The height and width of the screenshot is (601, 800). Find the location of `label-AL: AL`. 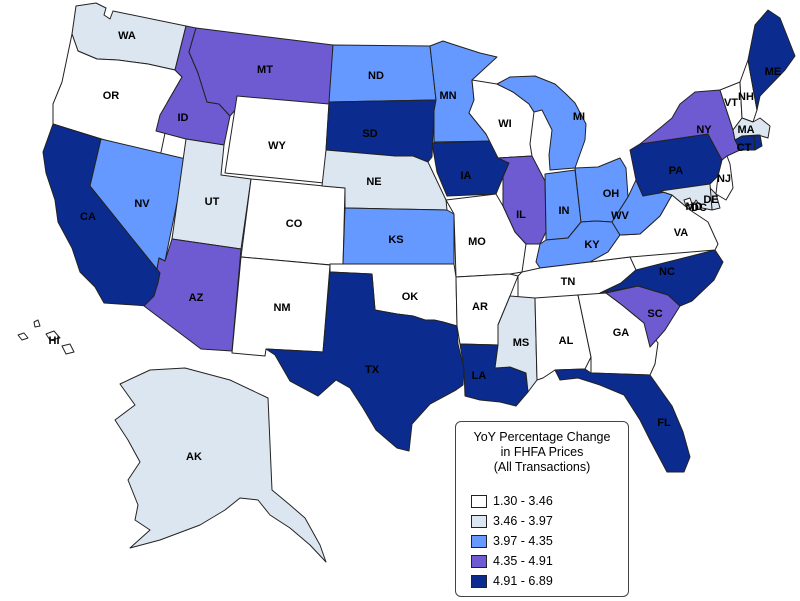

label-AL: AL is located at coordinates (566, 341).